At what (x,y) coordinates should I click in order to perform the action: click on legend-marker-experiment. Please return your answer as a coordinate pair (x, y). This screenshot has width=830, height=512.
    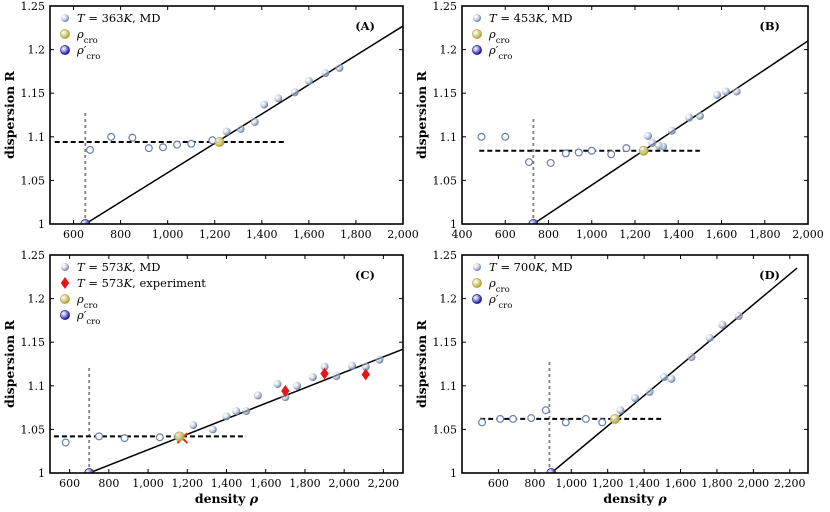
    Looking at the image, I should click on (65, 283).